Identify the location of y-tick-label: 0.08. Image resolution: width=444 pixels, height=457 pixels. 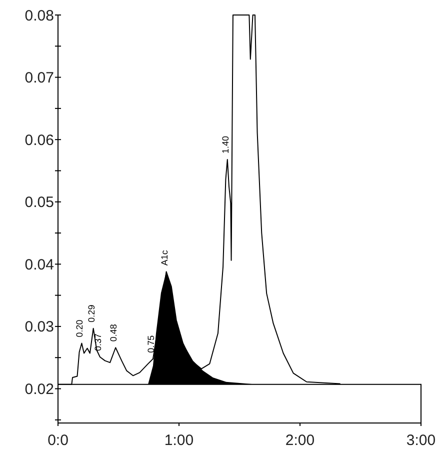
(39, 15).